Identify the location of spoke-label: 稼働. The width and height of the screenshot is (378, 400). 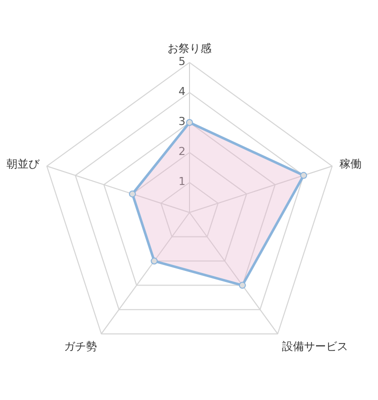
(350, 163).